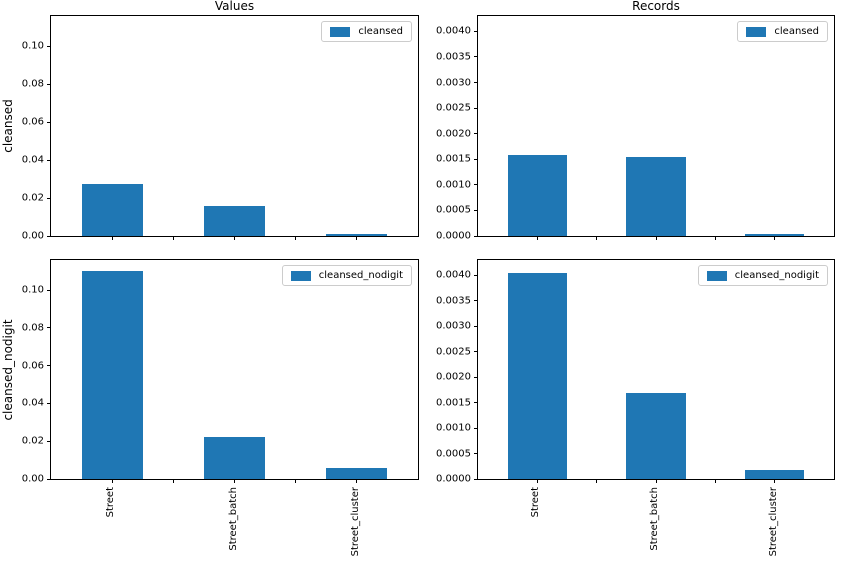  I want to click on y-axis-label-cleansed-nodigit: cleansed_nodigit, so click(8, 369).